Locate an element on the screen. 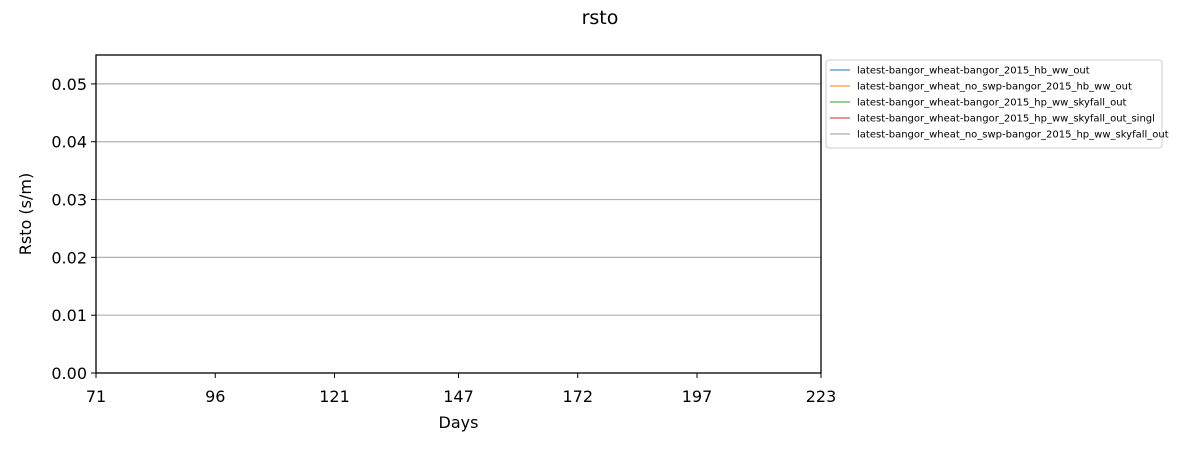  chart-title: rsto is located at coordinates (600, 18).